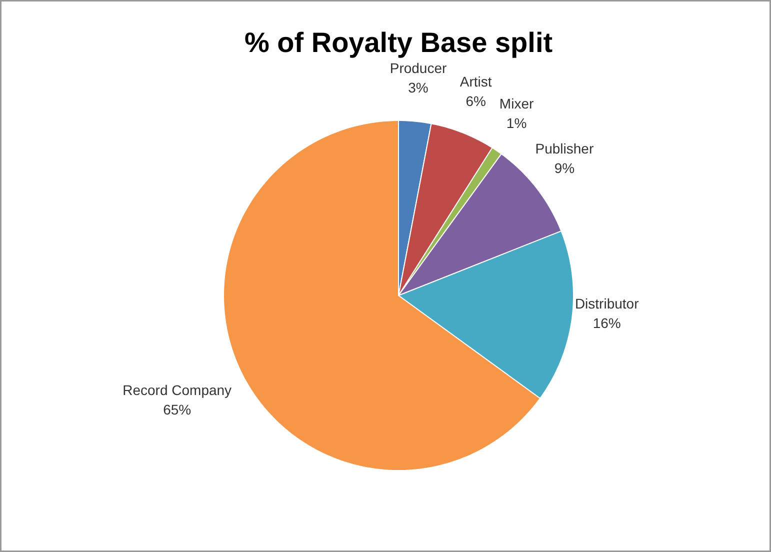 The width and height of the screenshot is (771, 552). Describe the element at coordinates (564, 168) in the screenshot. I see `data-label: 9%` at that location.